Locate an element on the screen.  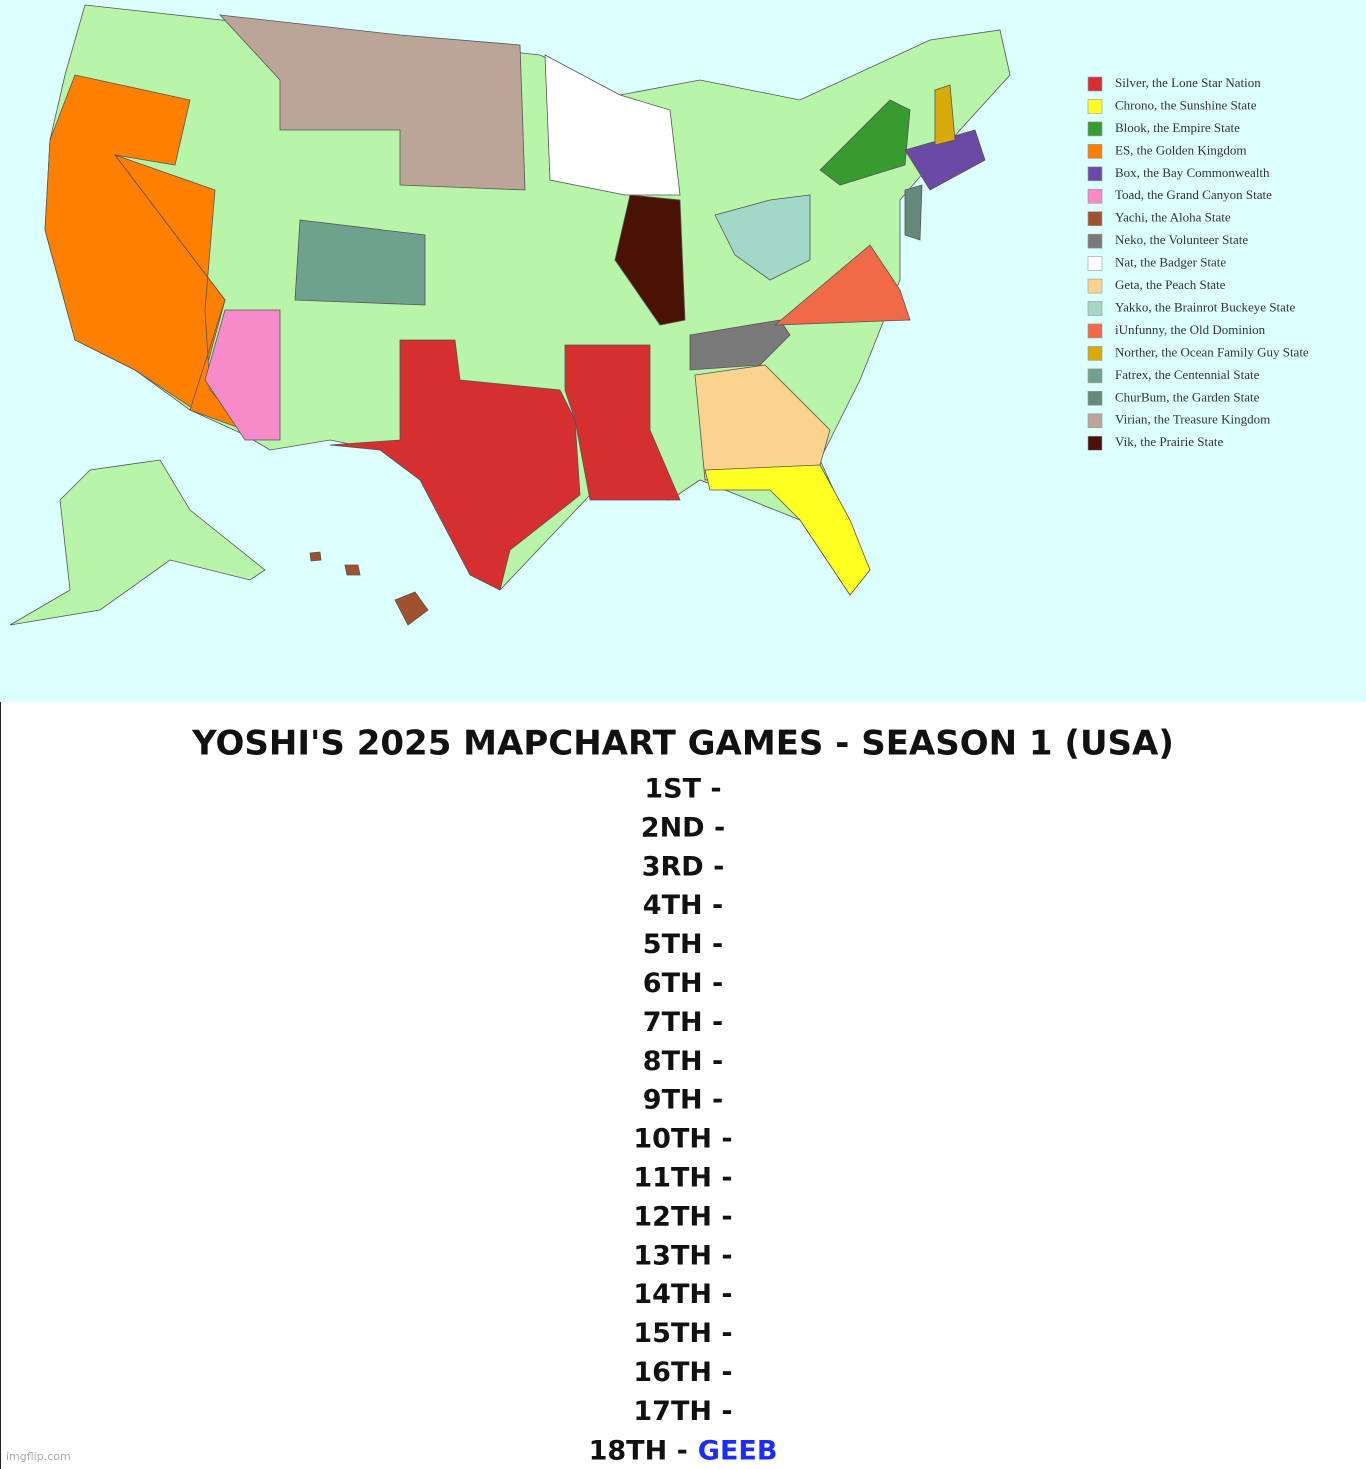
ranking-place: 12TH - is located at coordinates (682, 1216).